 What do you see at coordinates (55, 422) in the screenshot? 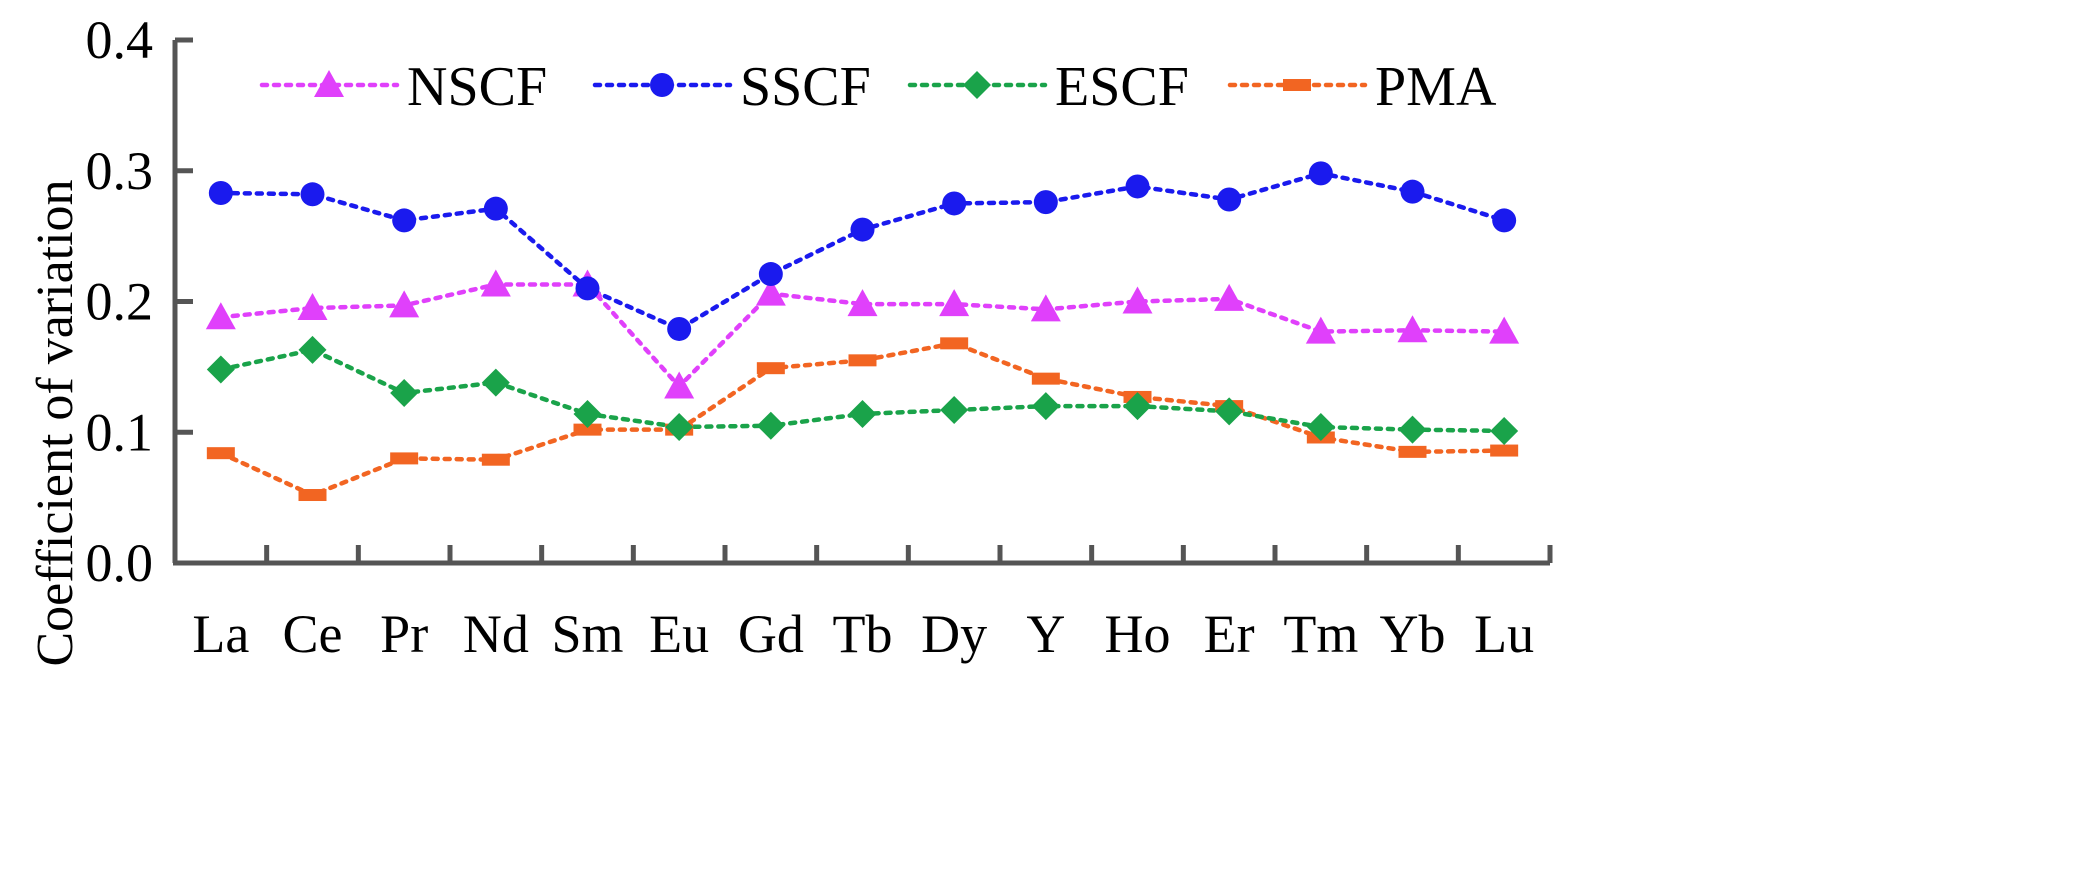
I see `y-axis-title: Coefficient of variation` at bounding box center [55, 422].